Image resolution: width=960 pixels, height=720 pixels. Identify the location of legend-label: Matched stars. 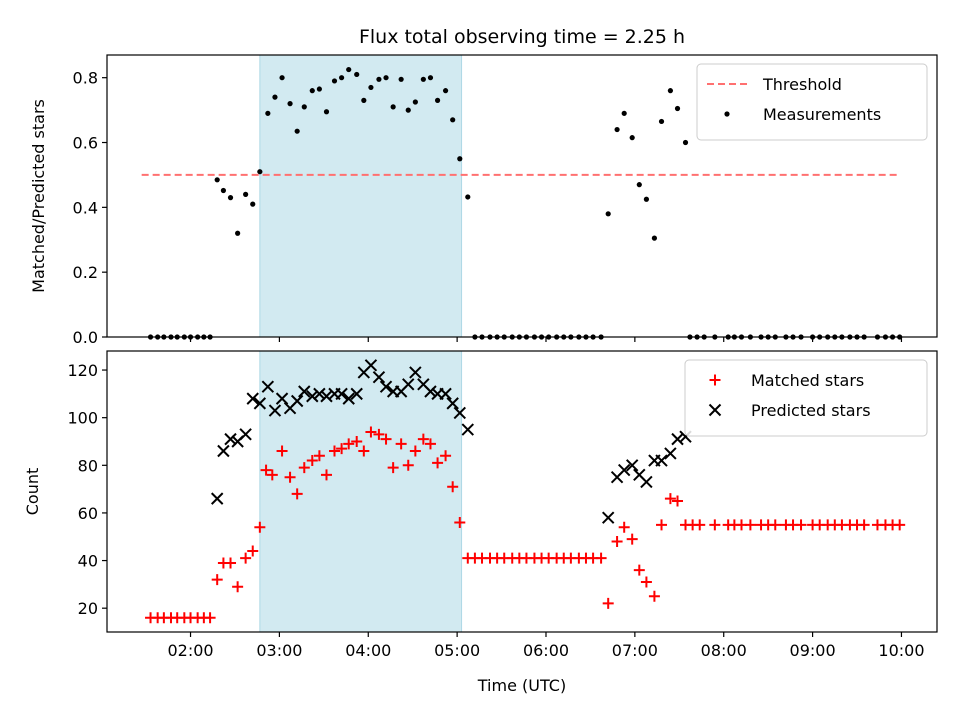
(807, 380).